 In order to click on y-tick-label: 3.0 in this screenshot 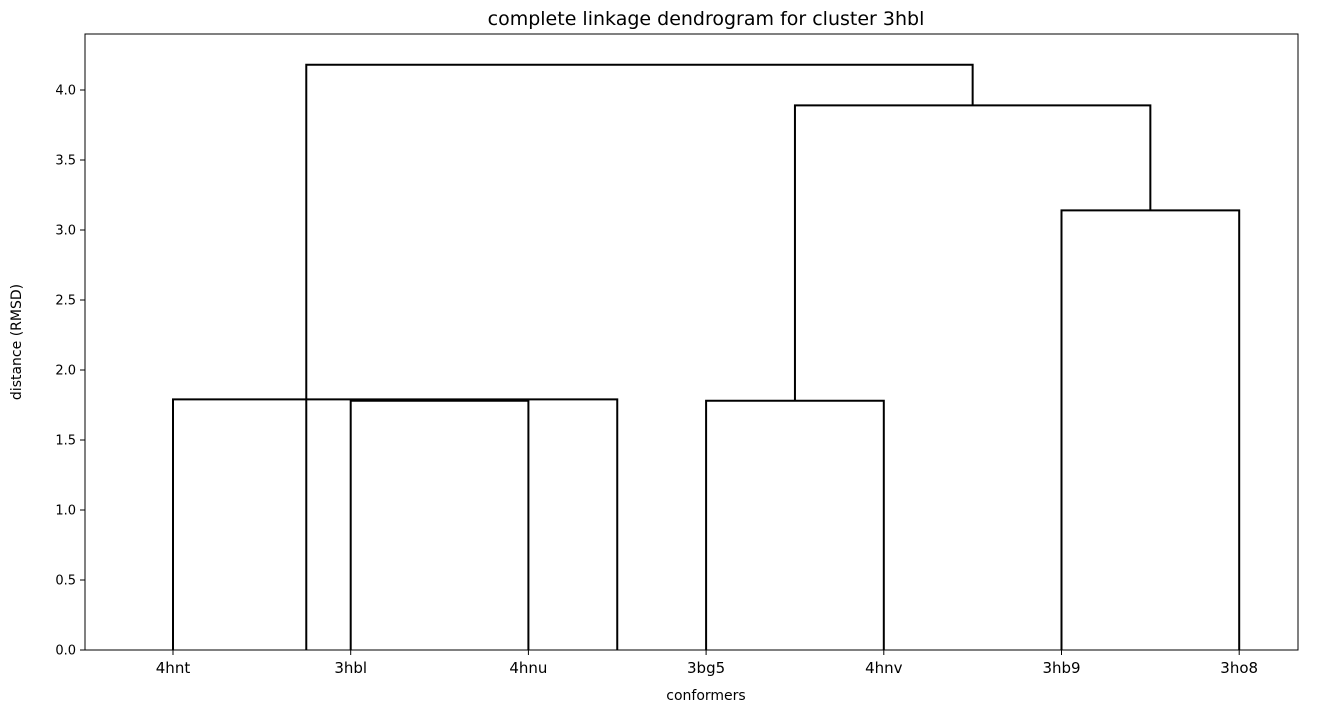, I will do `click(65, 231)`.